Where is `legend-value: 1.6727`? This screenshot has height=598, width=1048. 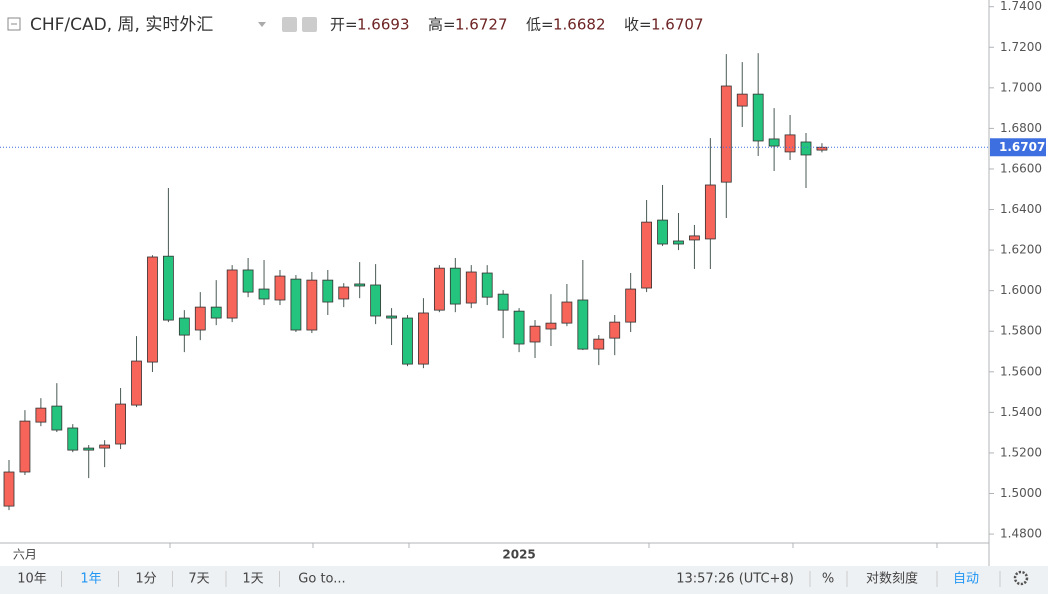 legend-value: 1.6727 is located at coordinates (481, 25).